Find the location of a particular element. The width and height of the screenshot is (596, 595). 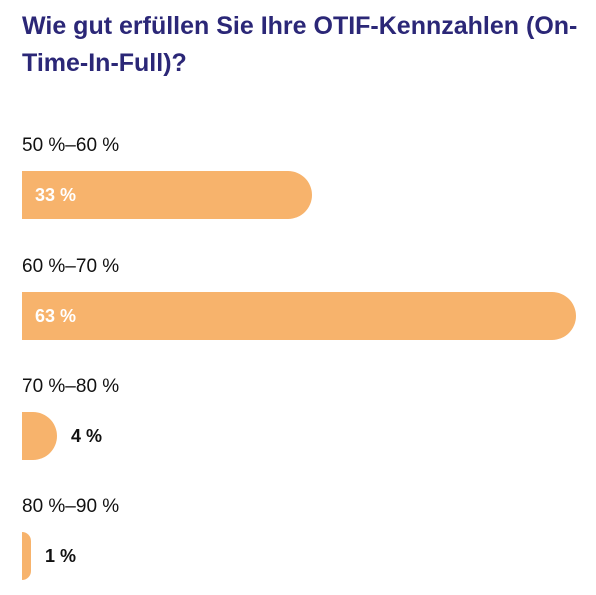

category-label: 80 %–90 % is located at coordinates (71, 506).